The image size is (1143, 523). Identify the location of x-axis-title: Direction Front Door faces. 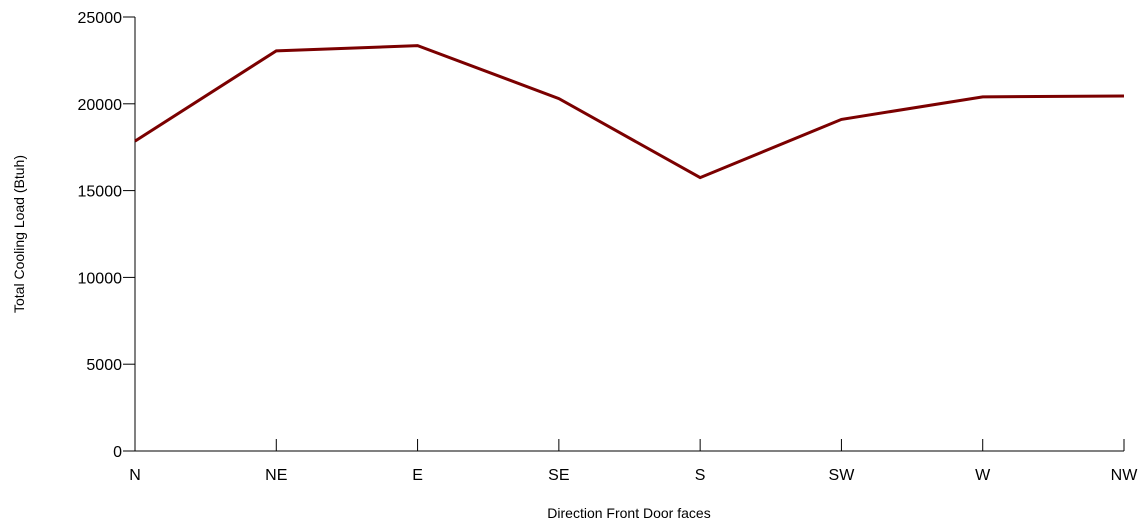
(628, 513).